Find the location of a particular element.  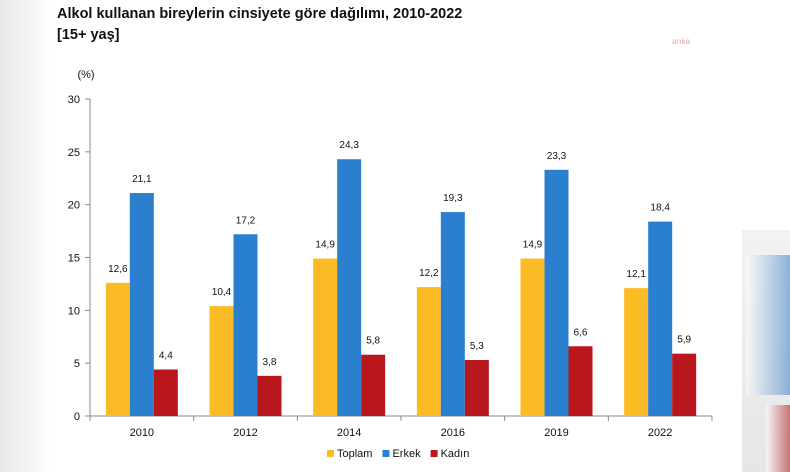

data-label: 21,1 is located at coordinates (142, 179).